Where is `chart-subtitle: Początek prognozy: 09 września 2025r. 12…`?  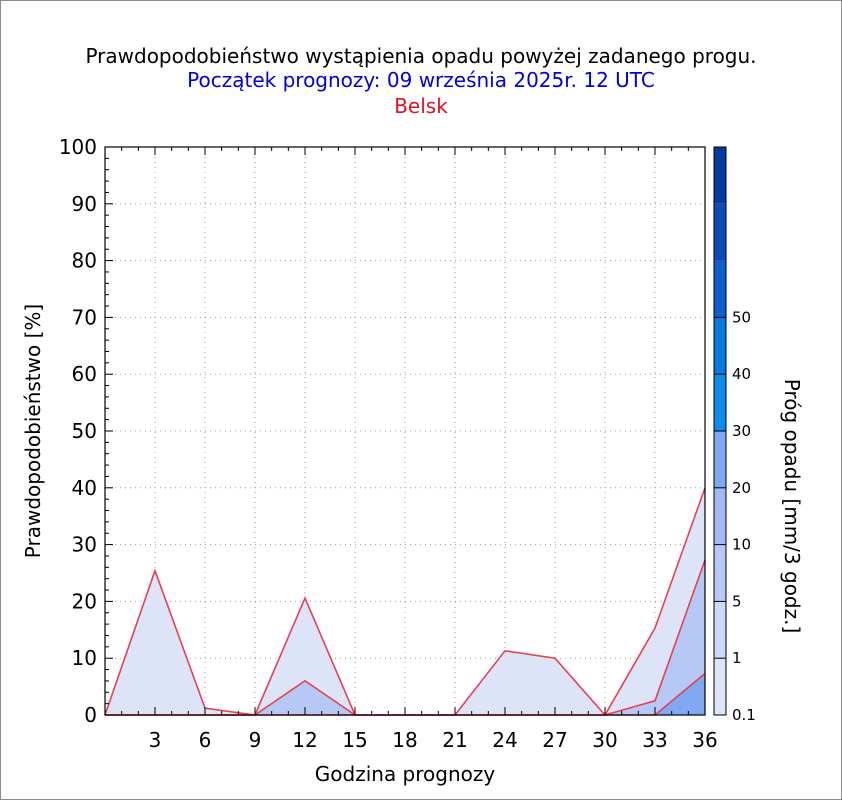
chart-subtitle: Początek prognozy: 09 września 2025r. 12… is located at coordinates (421, 80).